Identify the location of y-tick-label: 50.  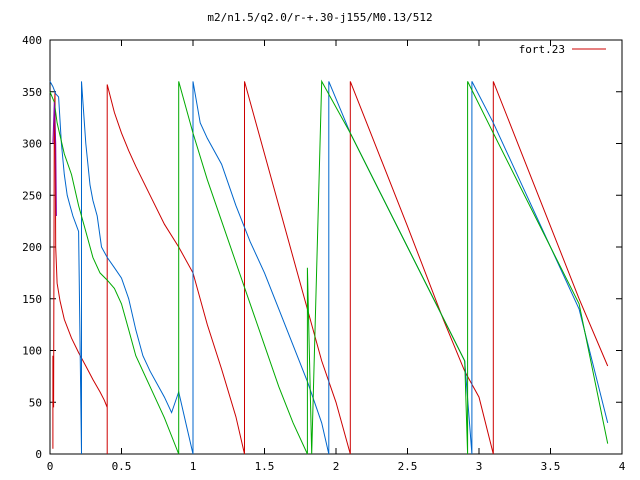
(35, 402).